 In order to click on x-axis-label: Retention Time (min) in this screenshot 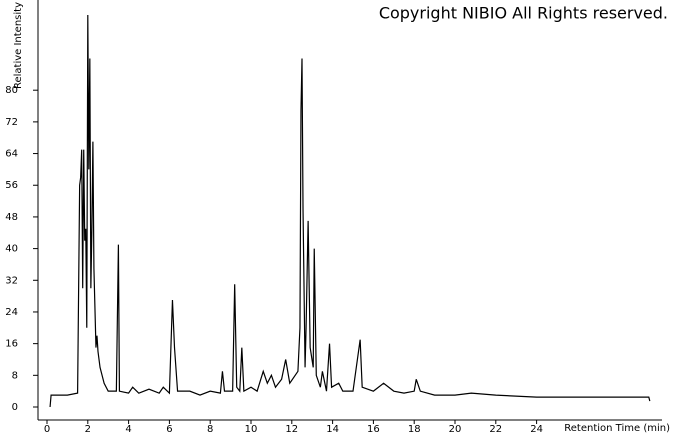, I will do `click(617, 428)`.